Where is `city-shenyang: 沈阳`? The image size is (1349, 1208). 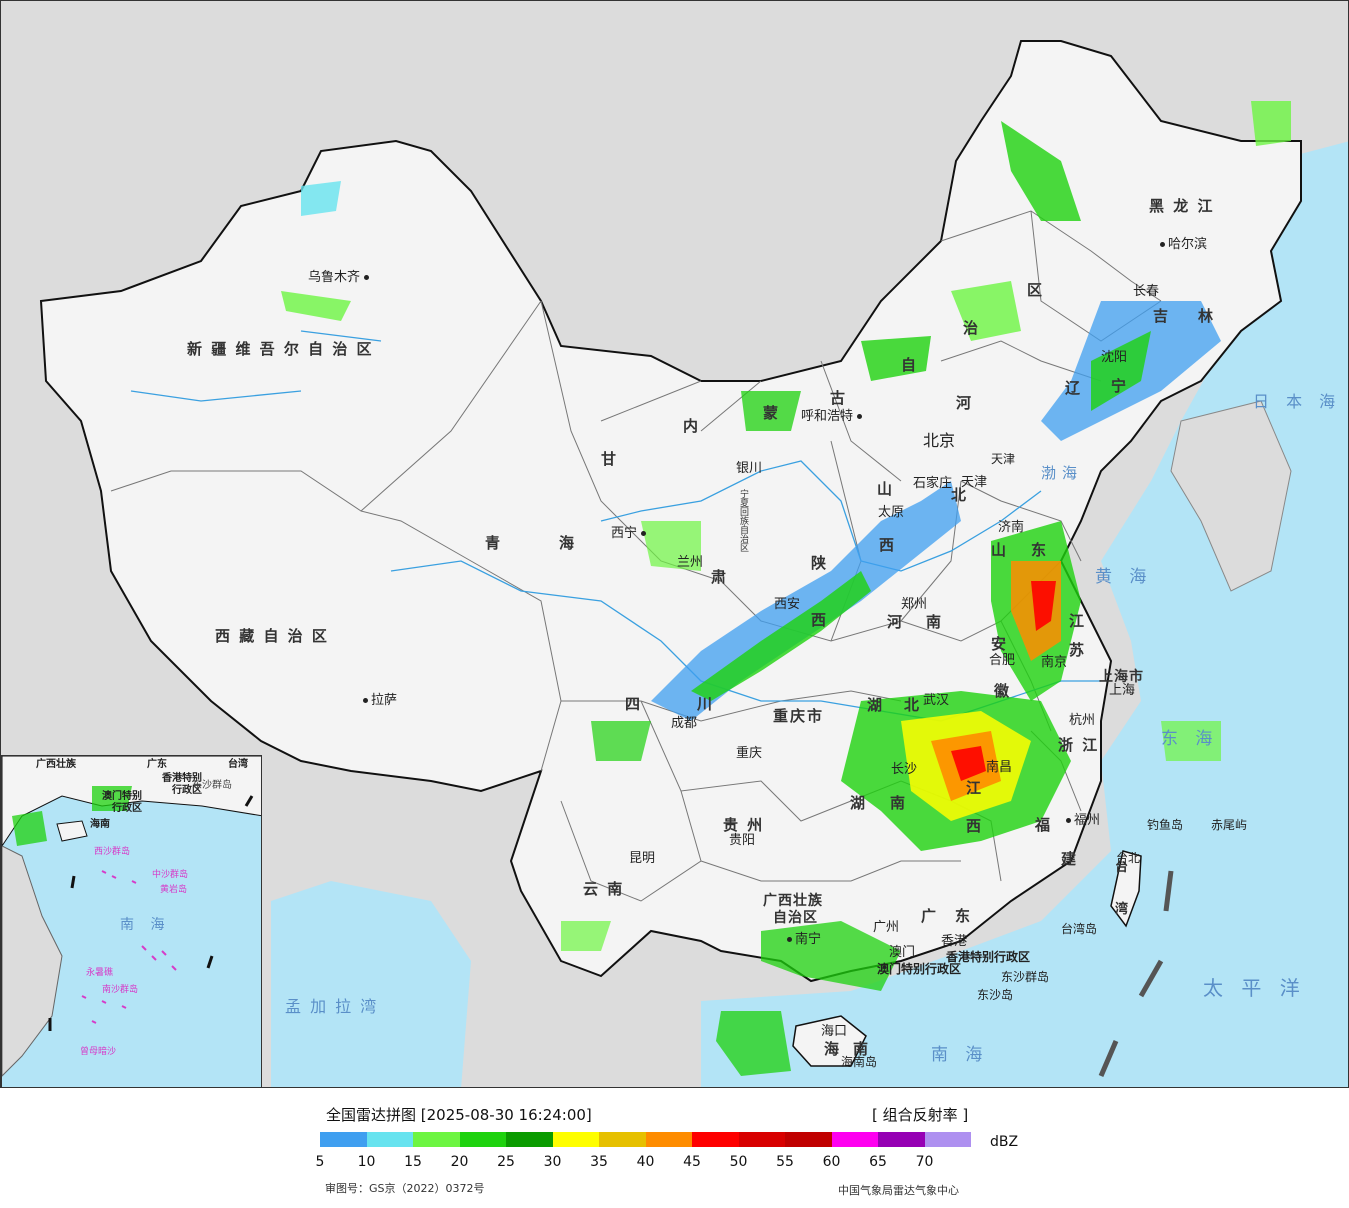
city-shenyang: 沈阳 is located at coordinates (1114, 357).